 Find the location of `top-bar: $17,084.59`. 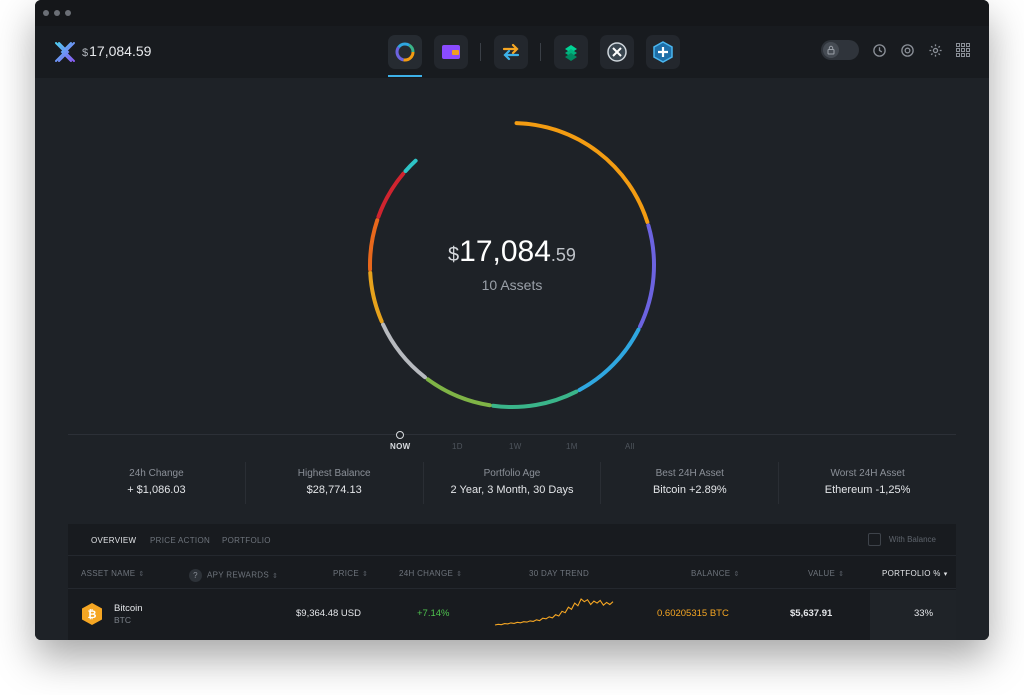

top-bar: $17,084.59 is located at coordinates (512, 52).